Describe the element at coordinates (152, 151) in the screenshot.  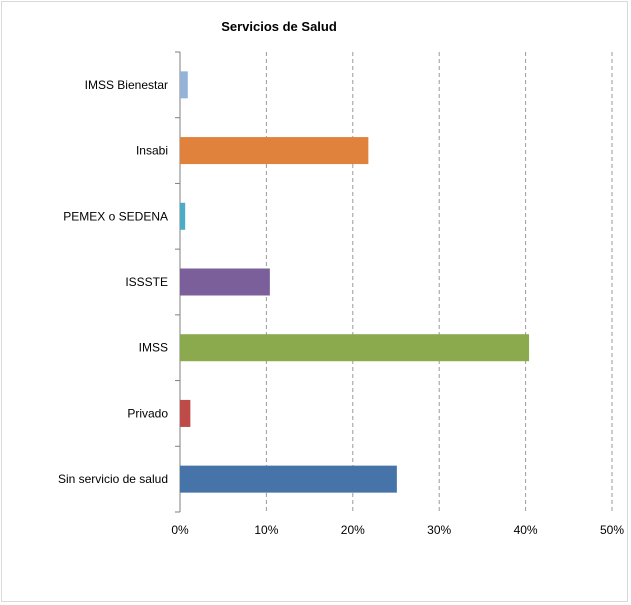
I see `category-label: Insabi` at that location.